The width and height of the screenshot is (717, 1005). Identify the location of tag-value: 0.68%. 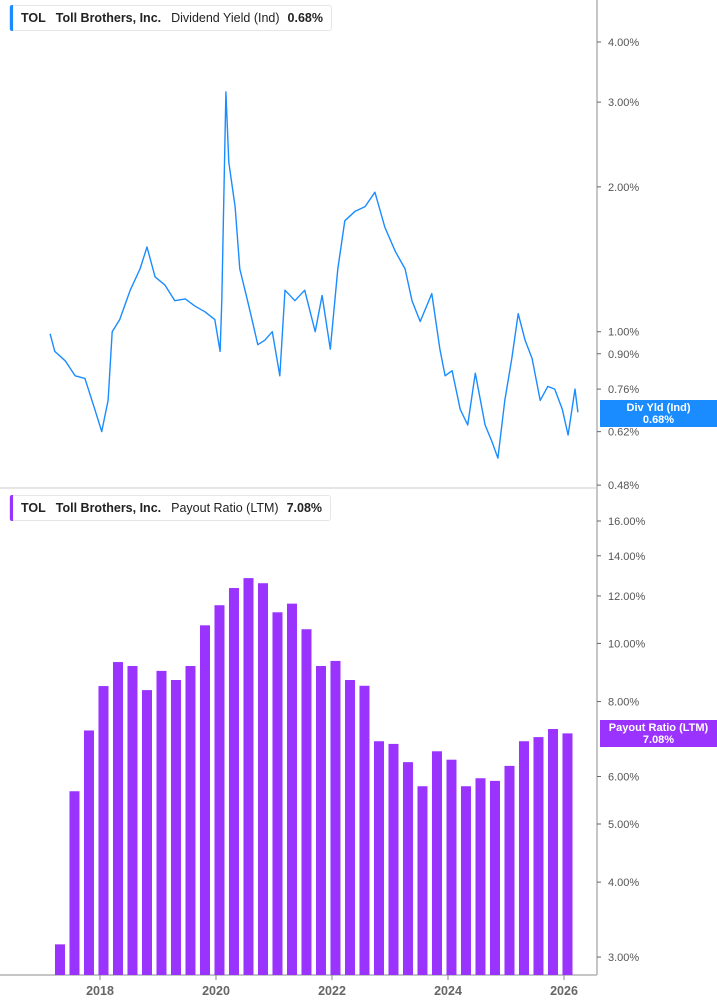
(658, 420).